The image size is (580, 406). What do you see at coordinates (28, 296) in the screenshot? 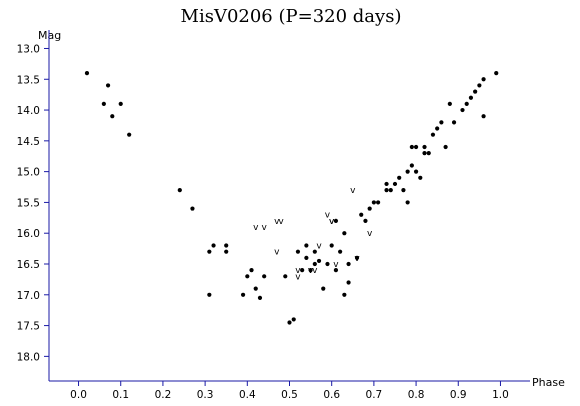
I see `y-tick-label: 17.0` at bounding box center [28, 296].